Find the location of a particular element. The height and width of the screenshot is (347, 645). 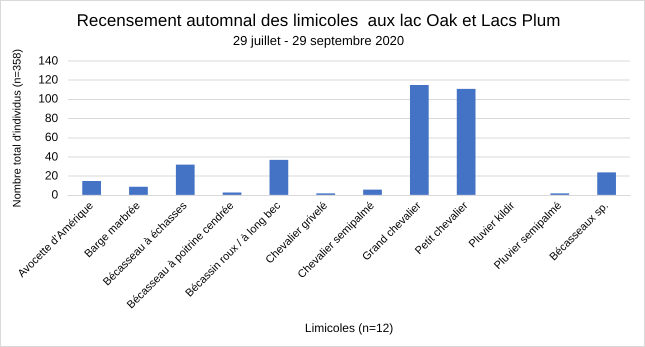

chart-title: Recensement automnal des limicoles aux lac Oak et Lacs Plum is located at coordinates (318, 20).